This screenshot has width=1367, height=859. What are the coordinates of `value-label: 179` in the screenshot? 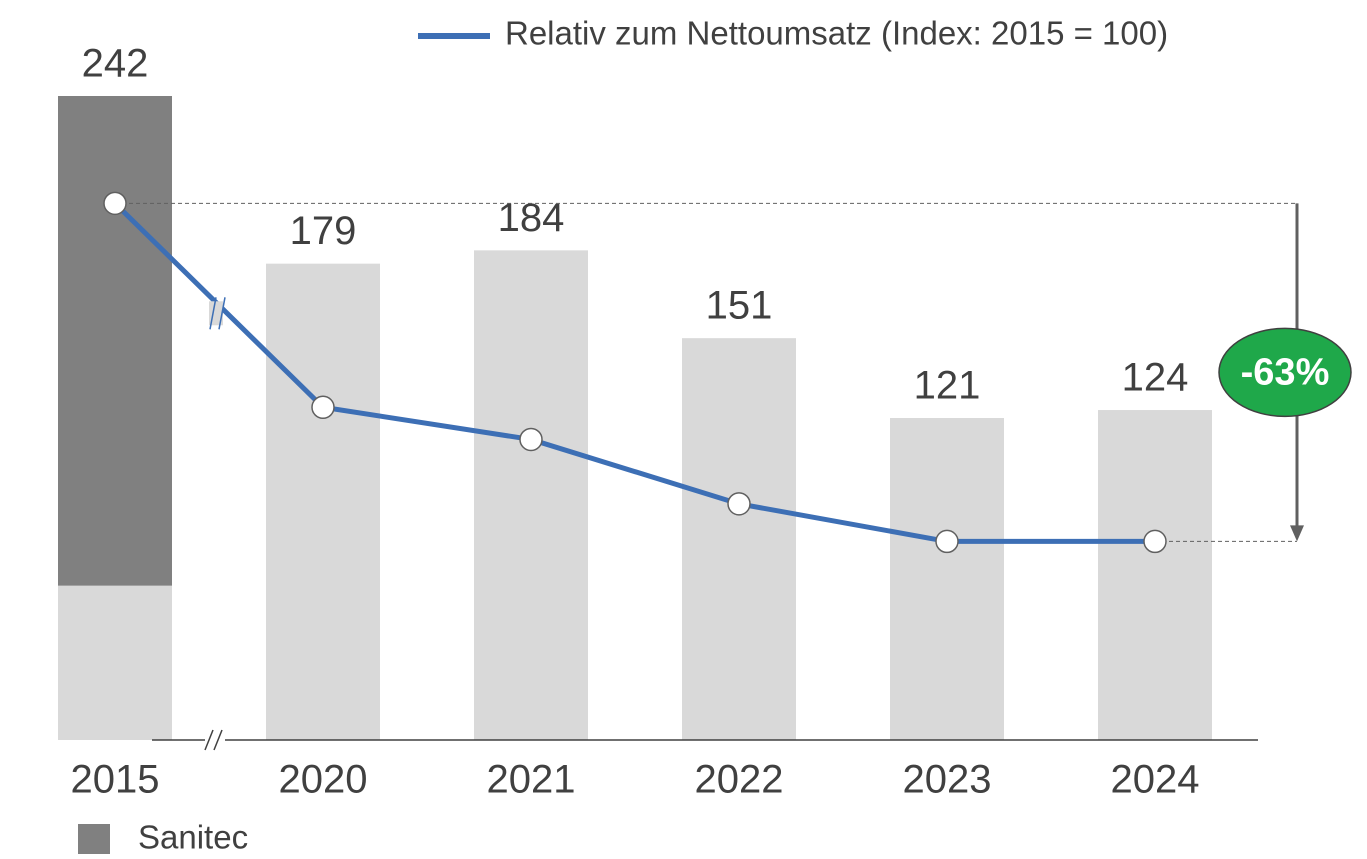 It's located at (323, 231).